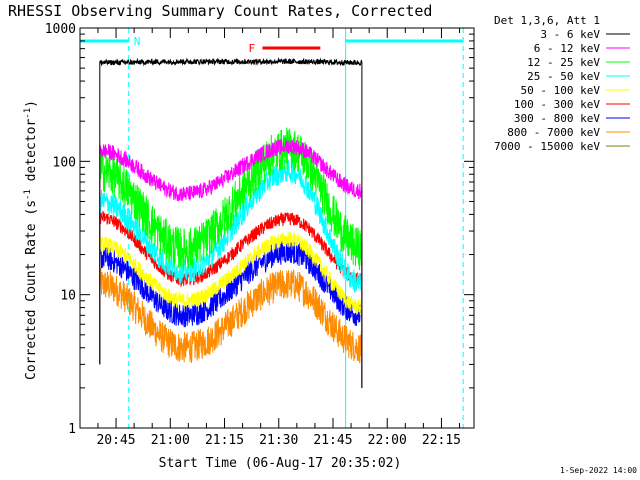 The height and width of the screenshot is (480, 640). I want to click on legend-label: 3 - 6 keV, so click(570, 34).